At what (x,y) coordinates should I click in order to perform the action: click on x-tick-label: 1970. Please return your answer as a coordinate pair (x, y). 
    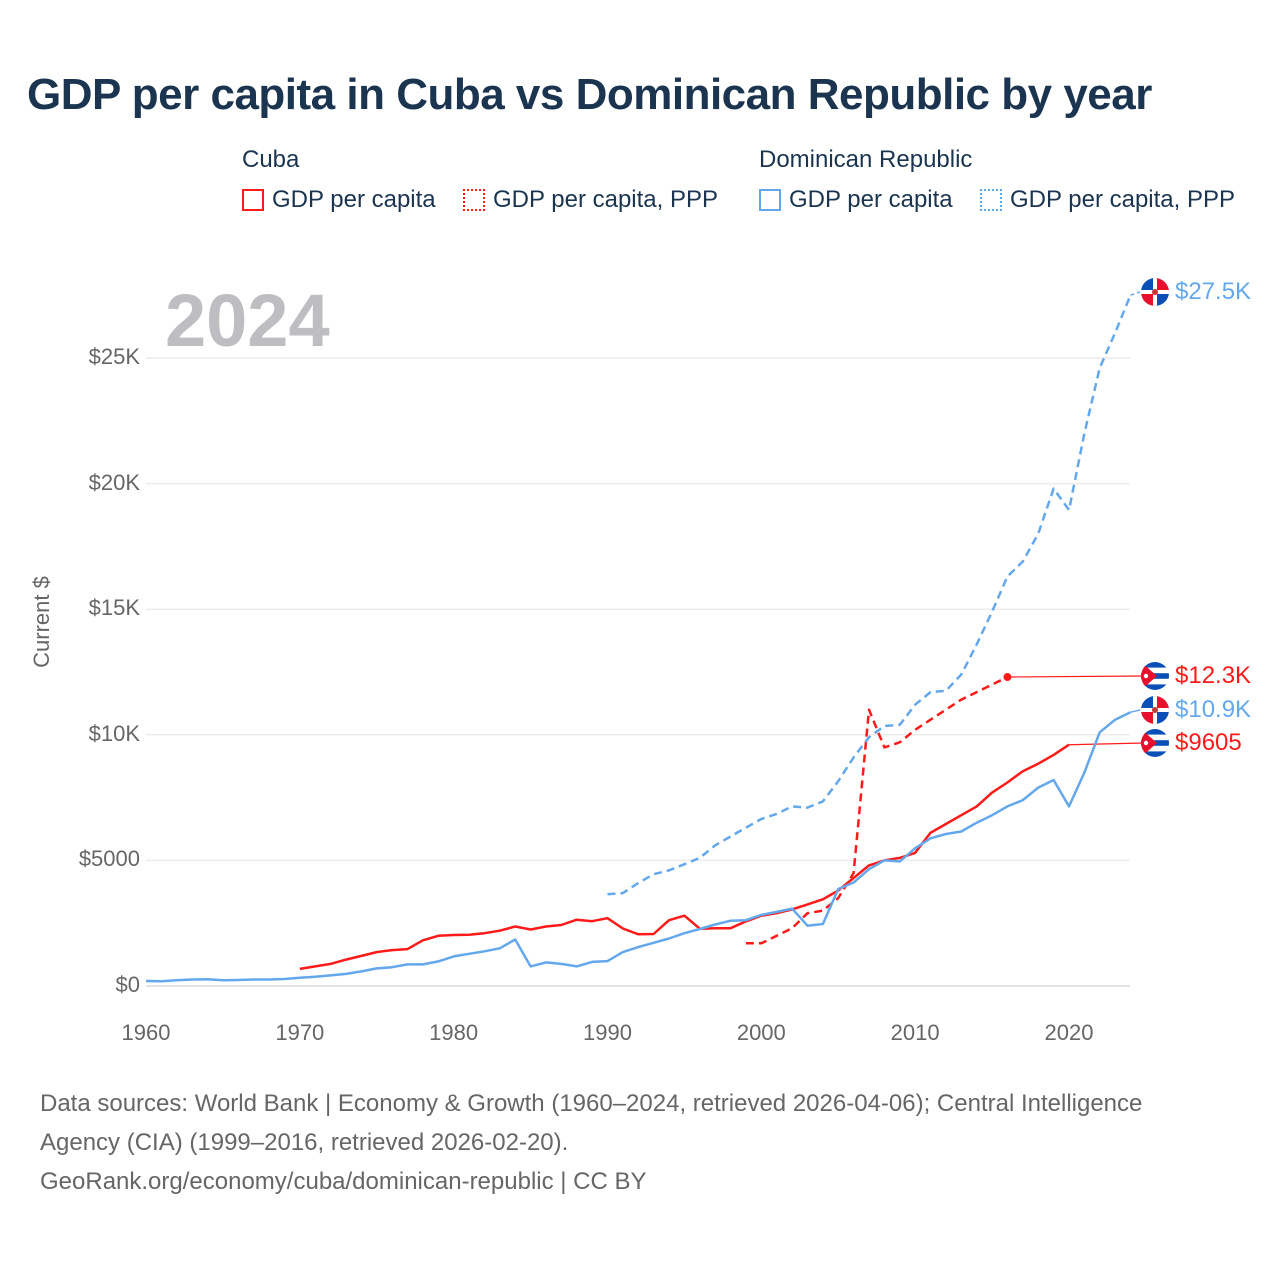
    Looking at the image, I should click on (300, 1032).